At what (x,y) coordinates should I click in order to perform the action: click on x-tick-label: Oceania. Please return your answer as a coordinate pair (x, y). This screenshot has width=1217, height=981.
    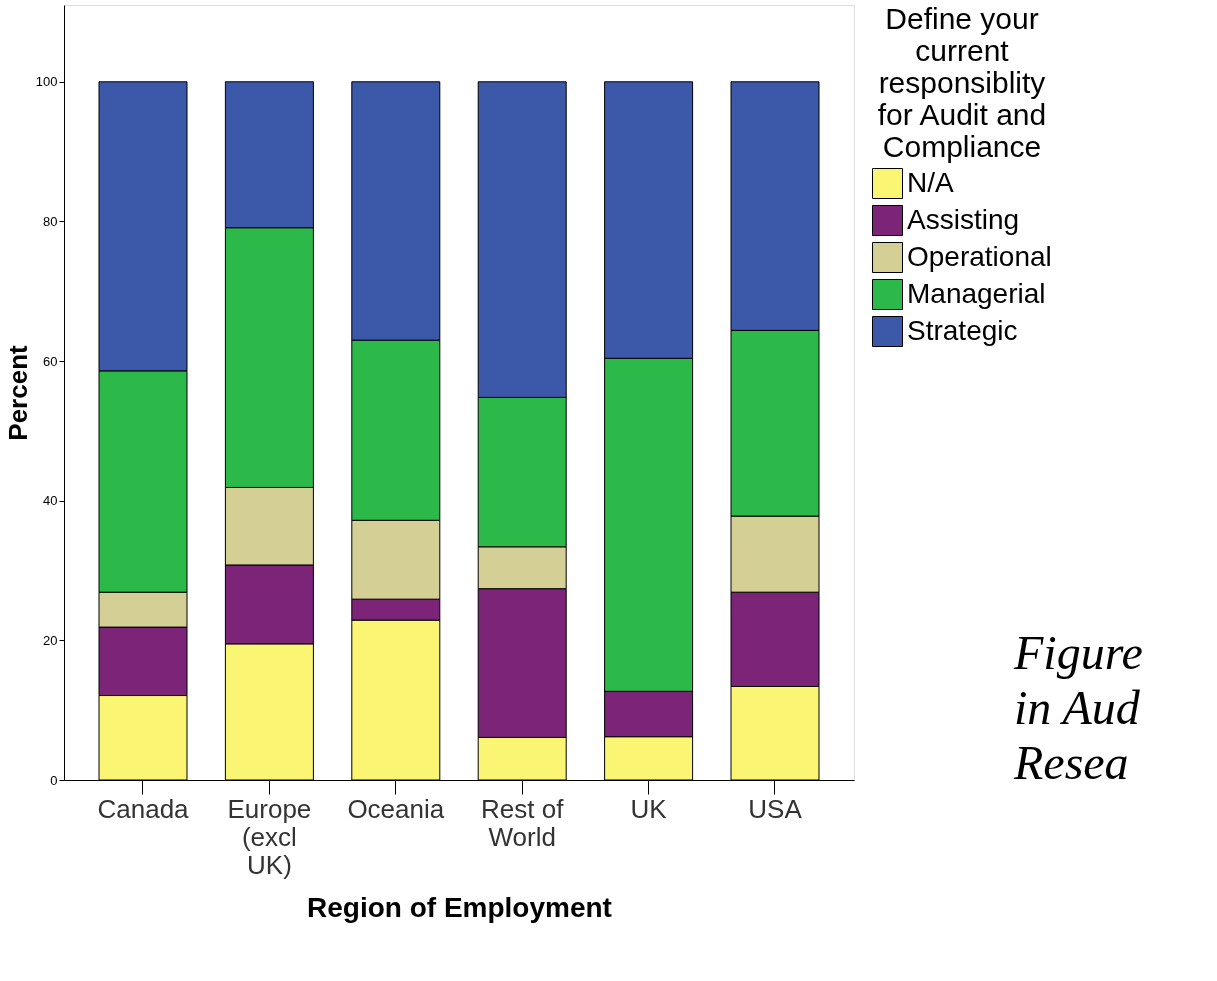
    Looking at the image, I should click on (396, 808).